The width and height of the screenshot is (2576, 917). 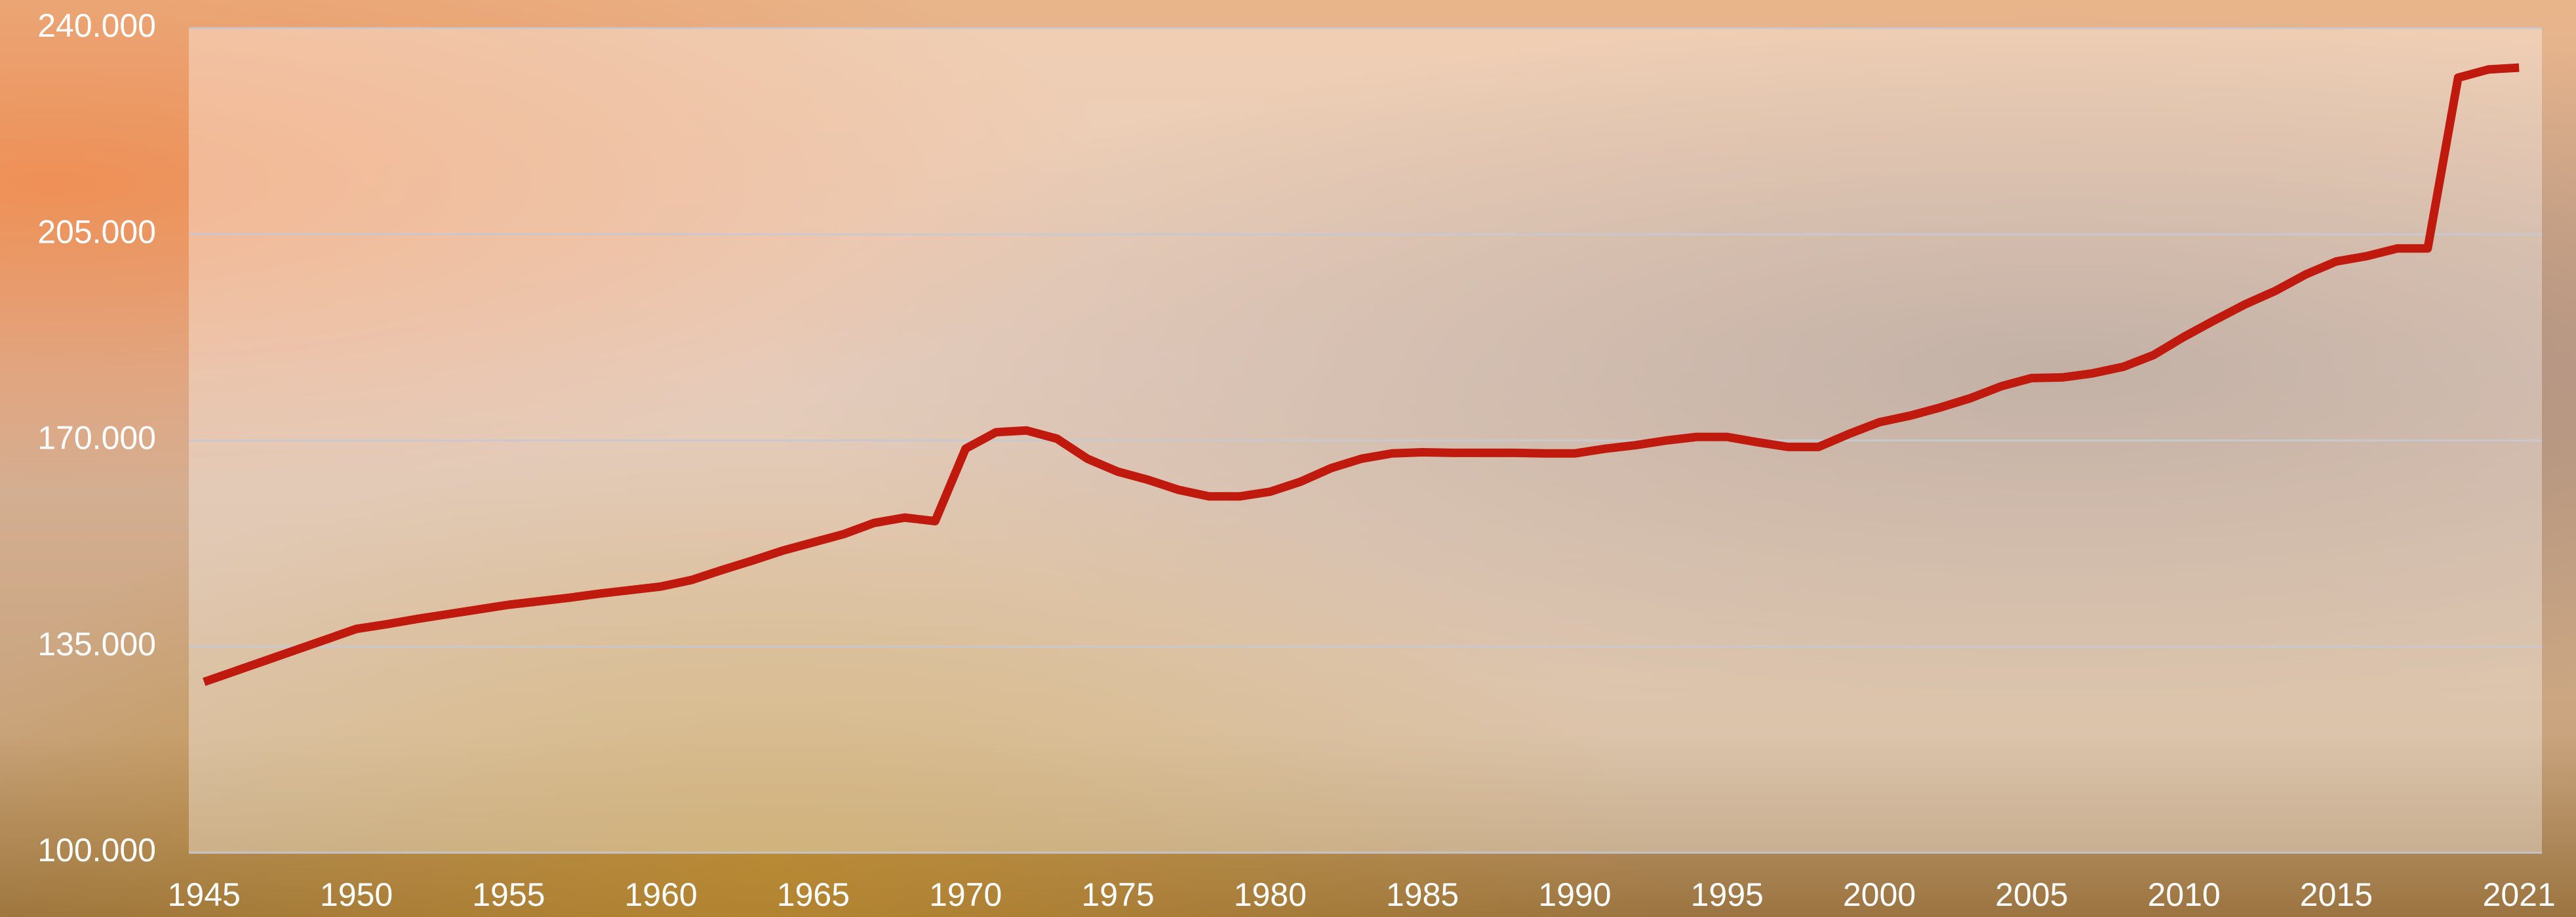 I want to click on x-tick-label: 1985, so click(x=1422, y=894).